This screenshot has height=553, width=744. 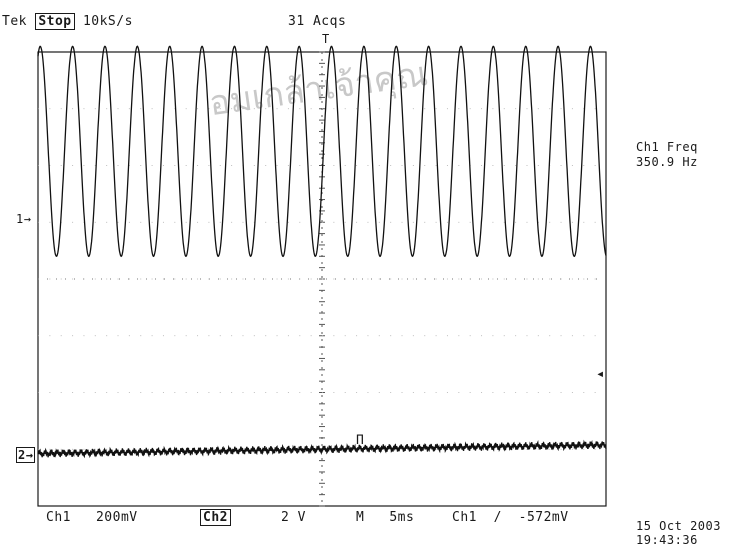 I want to click on trigger-source: Ch1, so click(x=464, y=517).